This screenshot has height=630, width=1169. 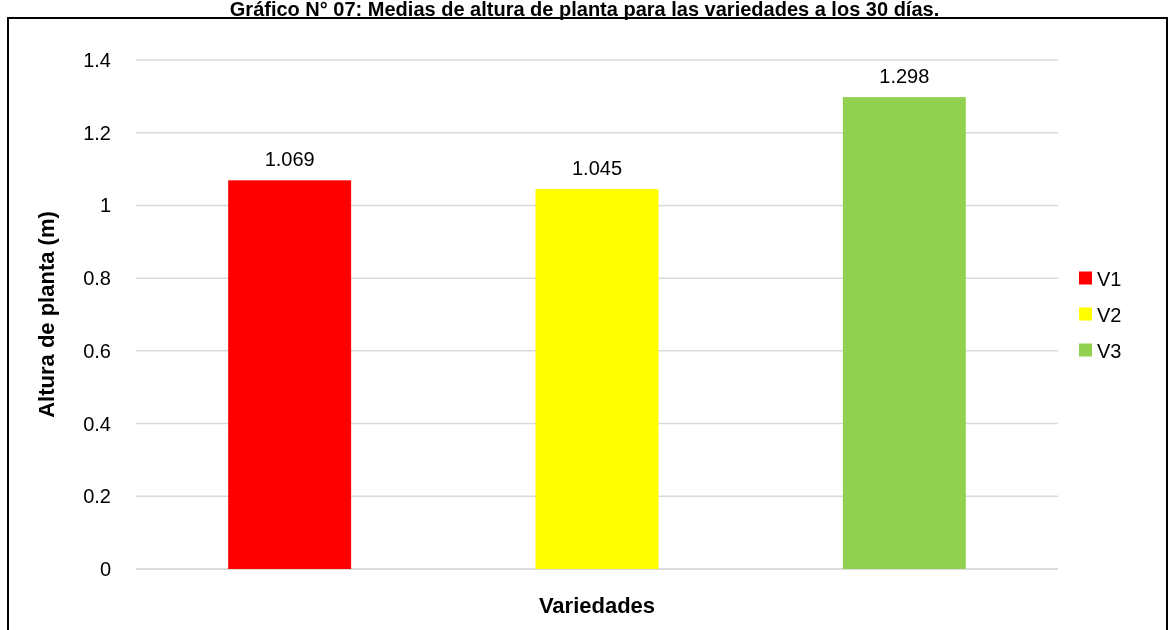 What do you see at coordinates (46, 314) in the screenshot?
I see `y-axis-title: Altura de planta (m)` at bounding box center [46, 314].